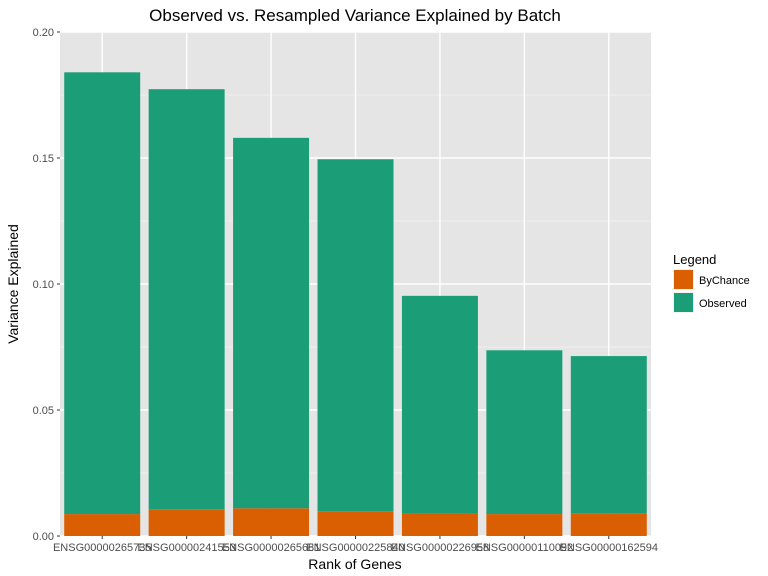 This screenshot has width=768, height=576. Describe the element at coordinates (683, 302) in the screenshot. I see `legend-swatch-observed` at that location.